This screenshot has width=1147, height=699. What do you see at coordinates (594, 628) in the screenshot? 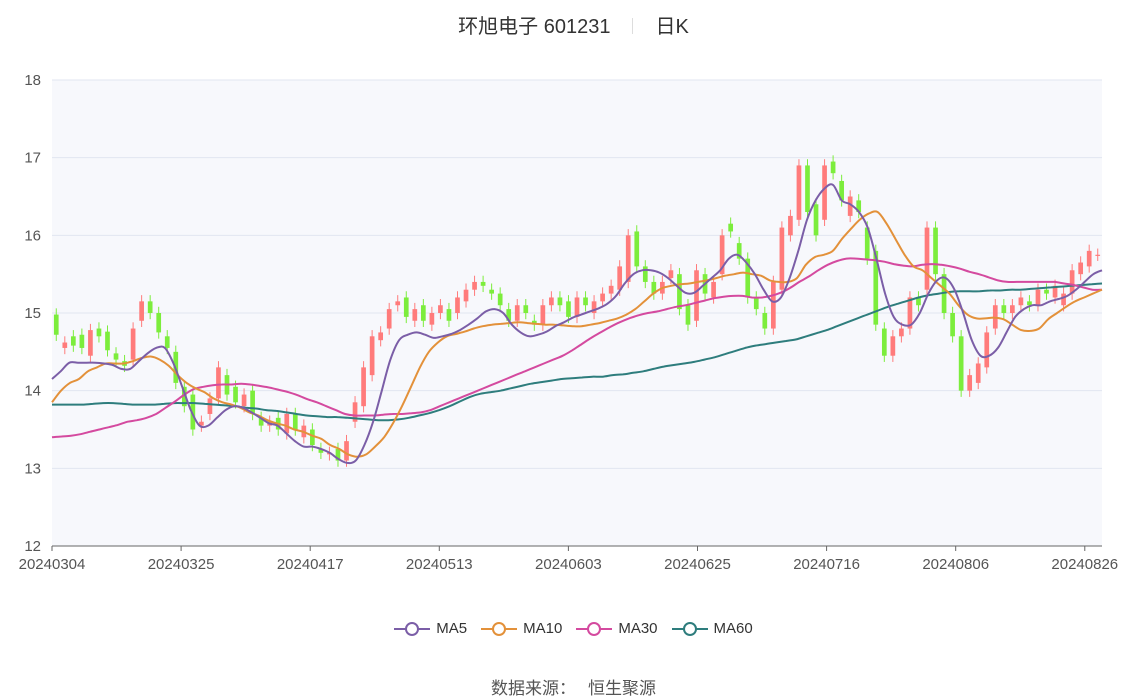
I see `ma30-legend-icon` at bounding box center [594, 628].